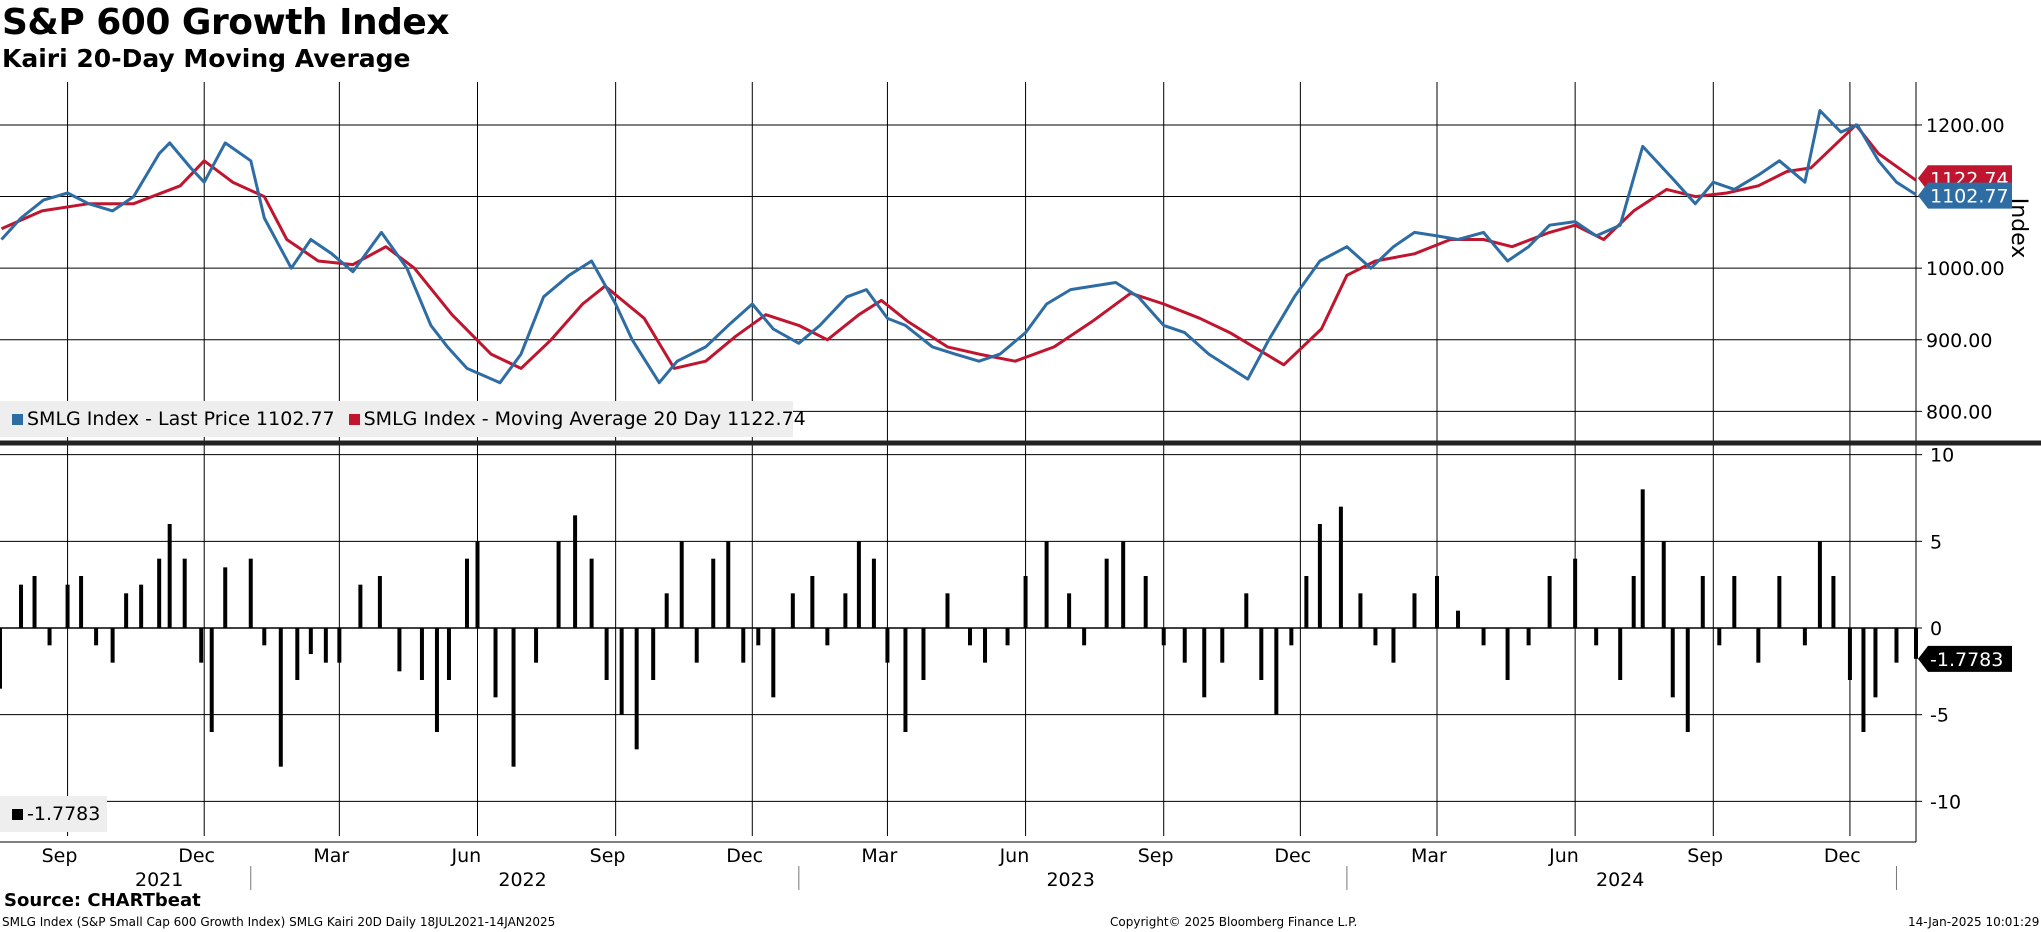 The height and width of the screenshot is (932, 2041). I want to click on y-tick-label: 1200.00, so click(1965, 126).